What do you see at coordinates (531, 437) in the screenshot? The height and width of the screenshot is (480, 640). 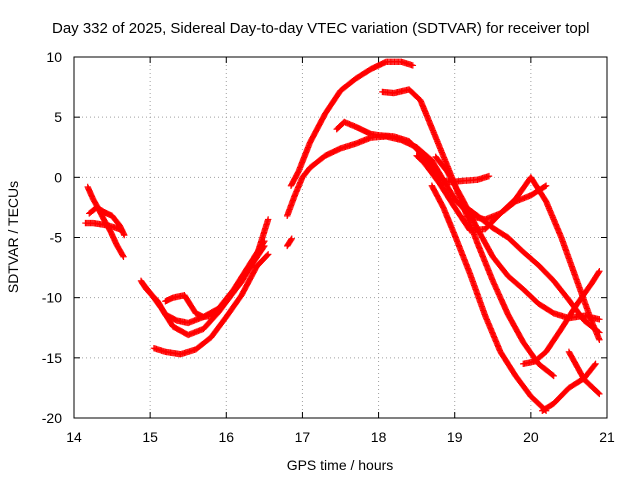 I see `x-tick-label: 20` at bounding box center [531, 437].